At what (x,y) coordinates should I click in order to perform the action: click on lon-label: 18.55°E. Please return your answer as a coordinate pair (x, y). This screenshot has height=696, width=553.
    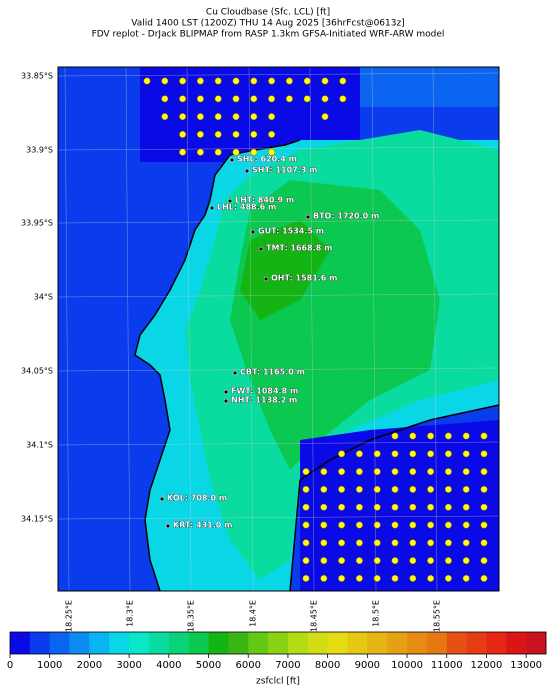
    Looking at the image, I should click on (437, 616).